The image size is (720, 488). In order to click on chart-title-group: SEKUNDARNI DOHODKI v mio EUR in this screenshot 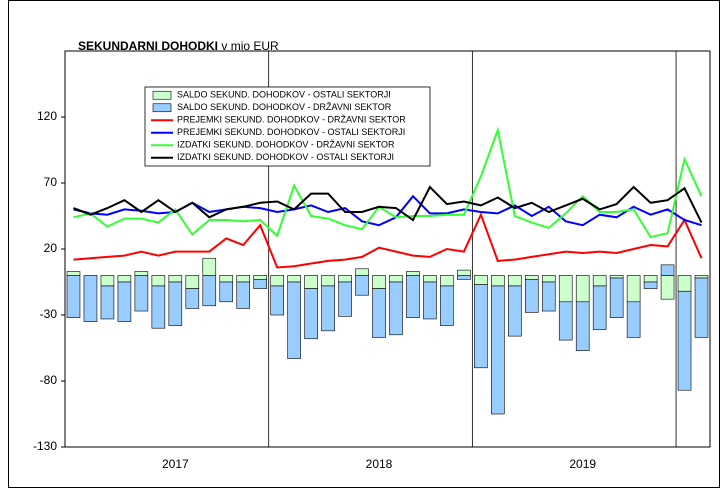, I will do `click(178, 46)`.